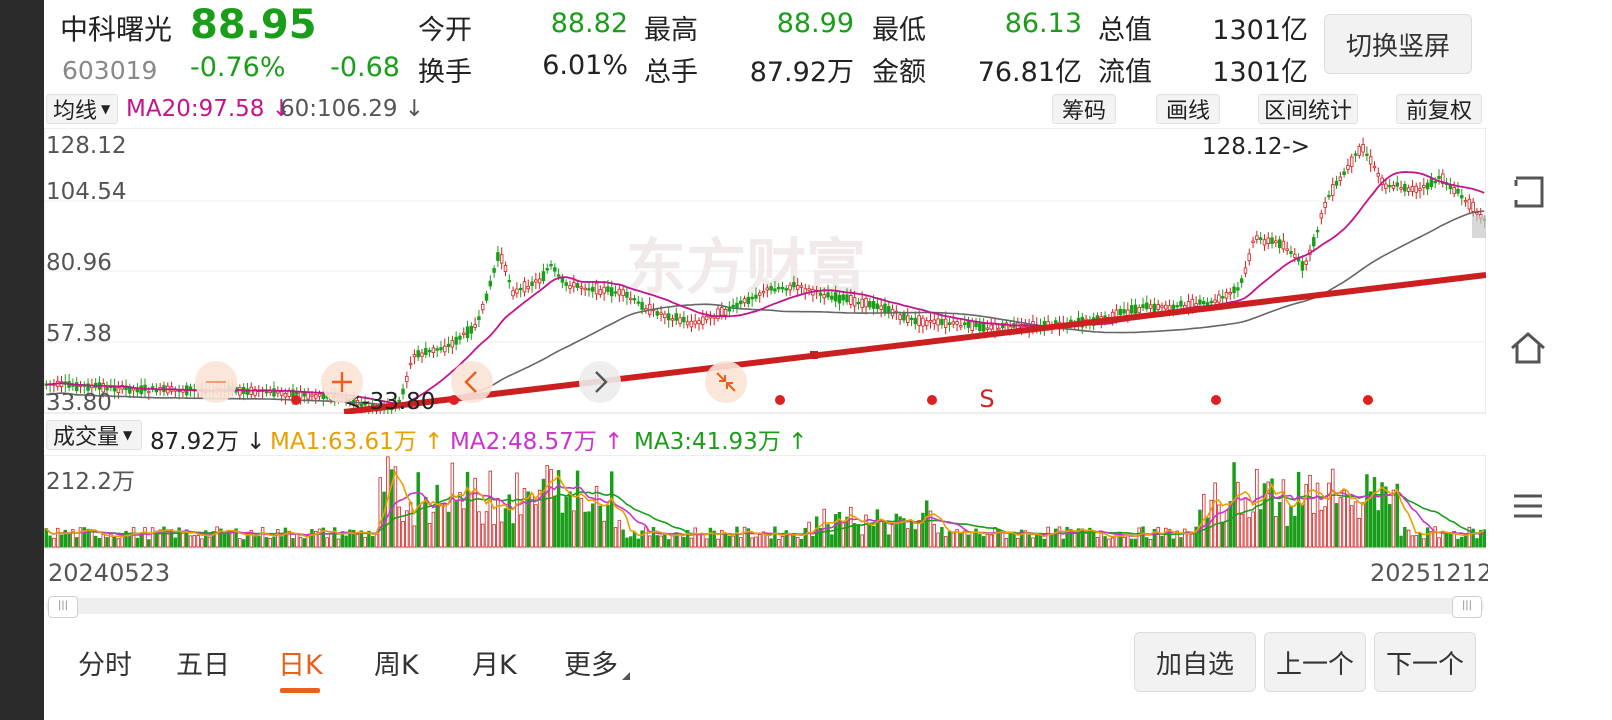  What do you see at coordinates (1479, 227) in the screenshot?
I see `scroll-edge` at bounding box center [1479, 227].